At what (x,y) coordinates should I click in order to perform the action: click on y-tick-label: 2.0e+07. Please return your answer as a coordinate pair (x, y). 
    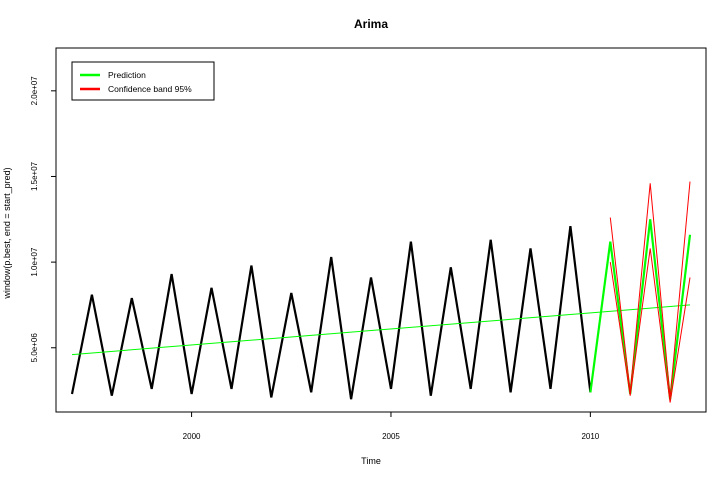
    Looking at the image, I should click on (34, 91).